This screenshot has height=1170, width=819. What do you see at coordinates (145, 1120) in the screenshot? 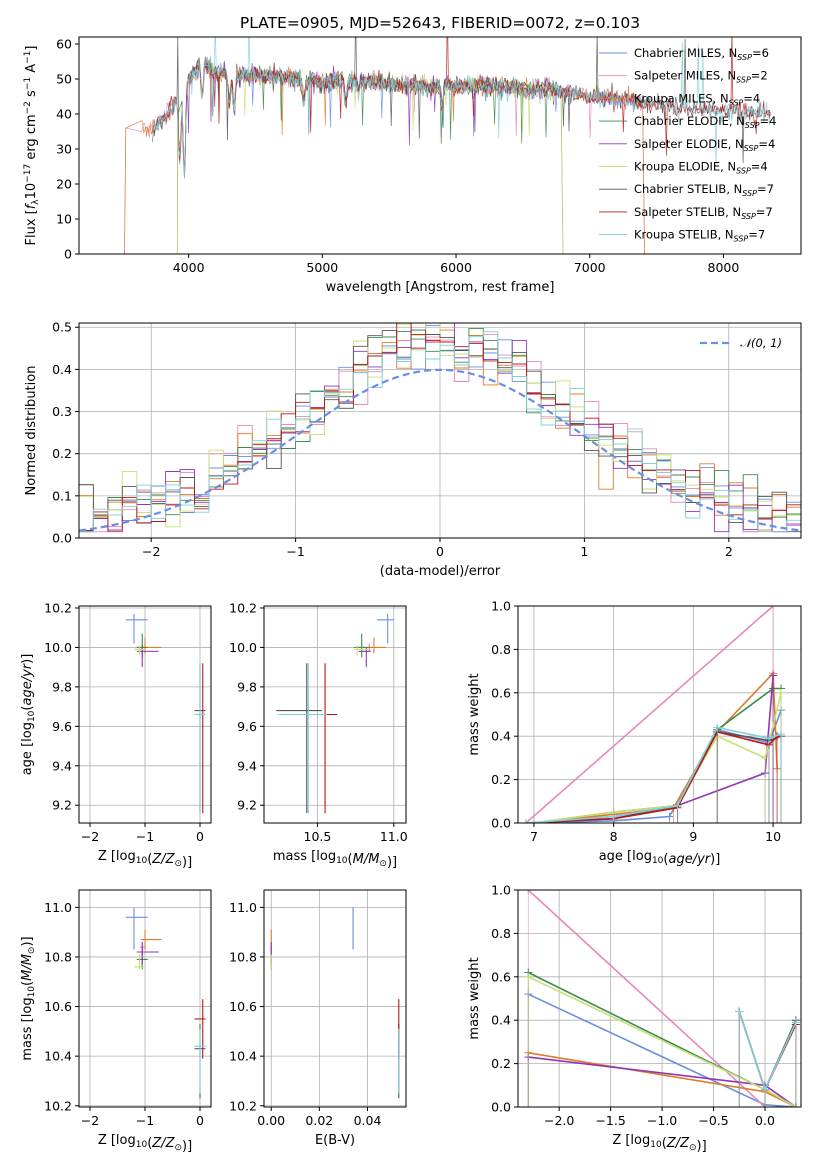
I see `x-tick-label: −1` at bounding box center [145, 1120].